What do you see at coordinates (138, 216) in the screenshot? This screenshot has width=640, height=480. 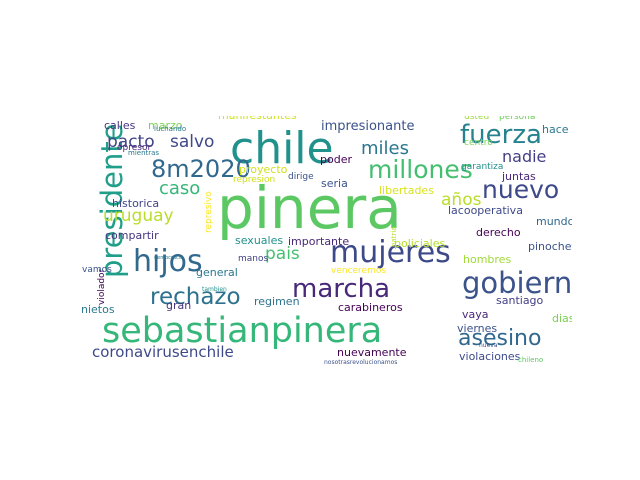 I see `word-uruguay: uruguay` at bounding box center [138, 216].